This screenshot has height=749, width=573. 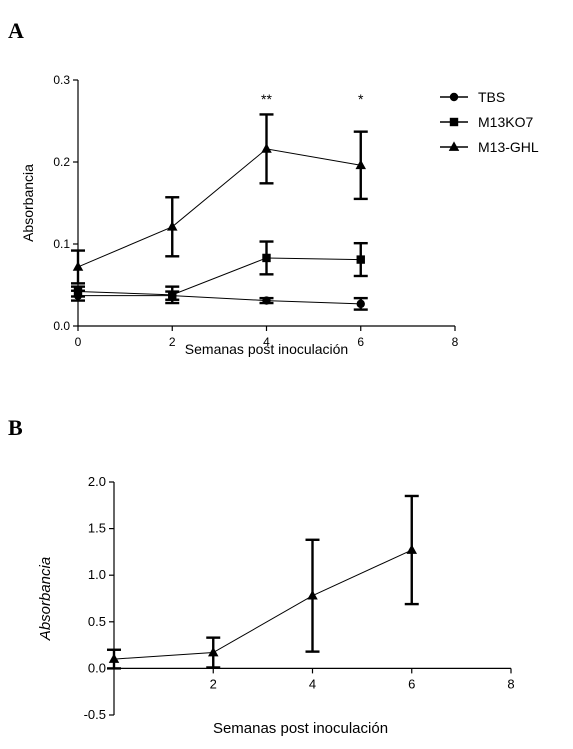 I want to click on chart-a-x-tick-label: 2, so click(x=172, y=342).